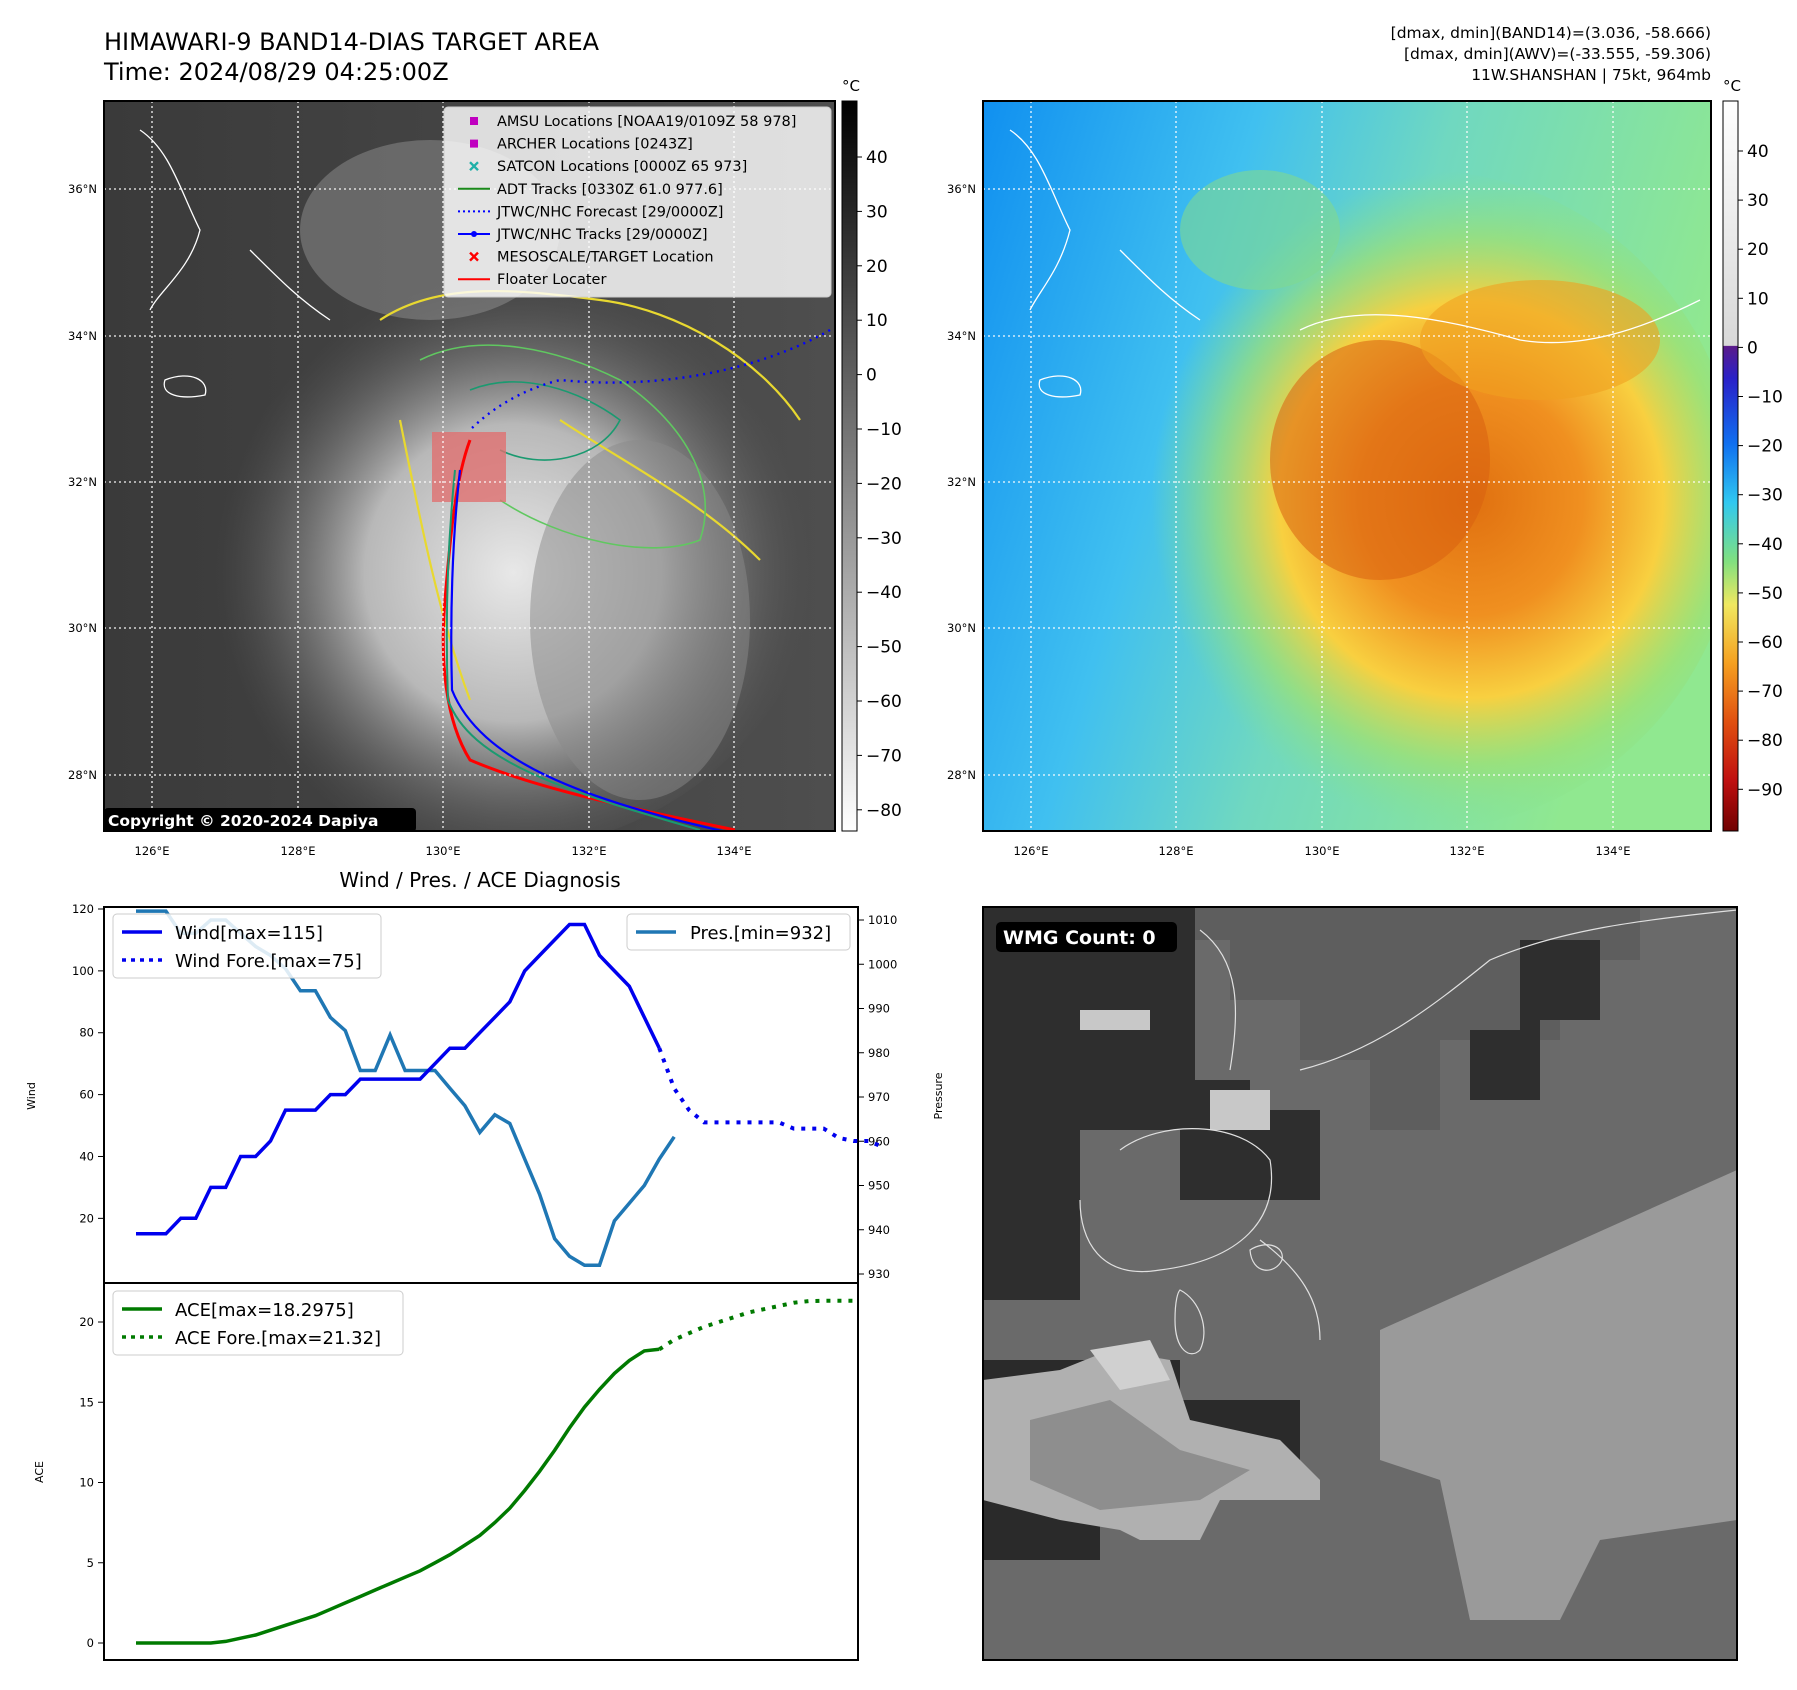 Image resolution: width=1797 pixels, height=1690 pixels. What do you see at coordinates (882, 920) in the screenshot?
I see `pressure-y-tick-label: 1010` at bounding box center [882, 920].